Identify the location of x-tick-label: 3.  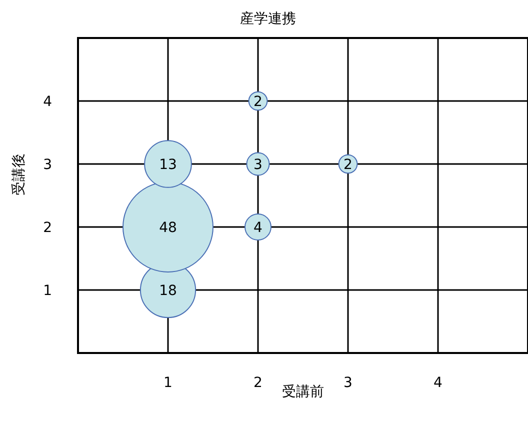
(348, 382).